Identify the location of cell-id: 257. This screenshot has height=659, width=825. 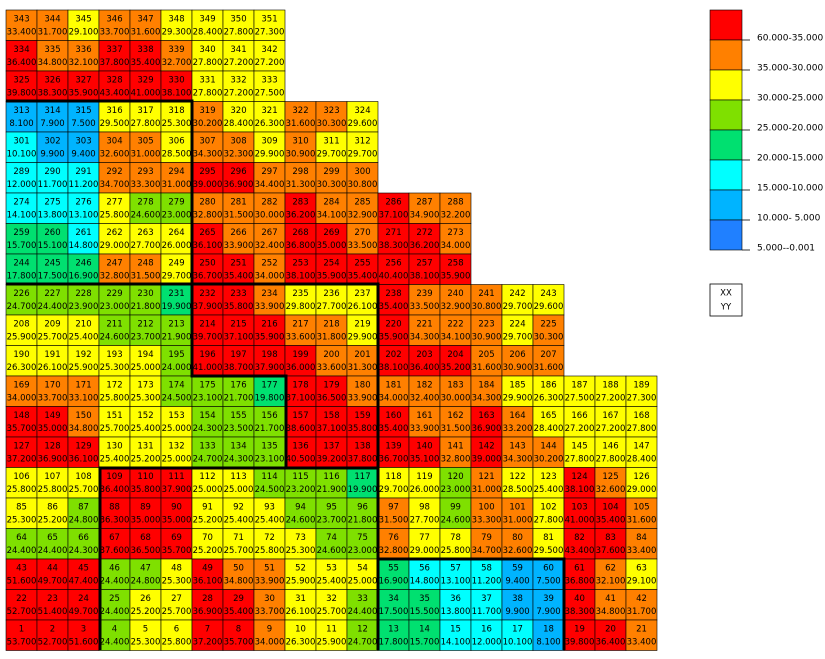
(424, 264).